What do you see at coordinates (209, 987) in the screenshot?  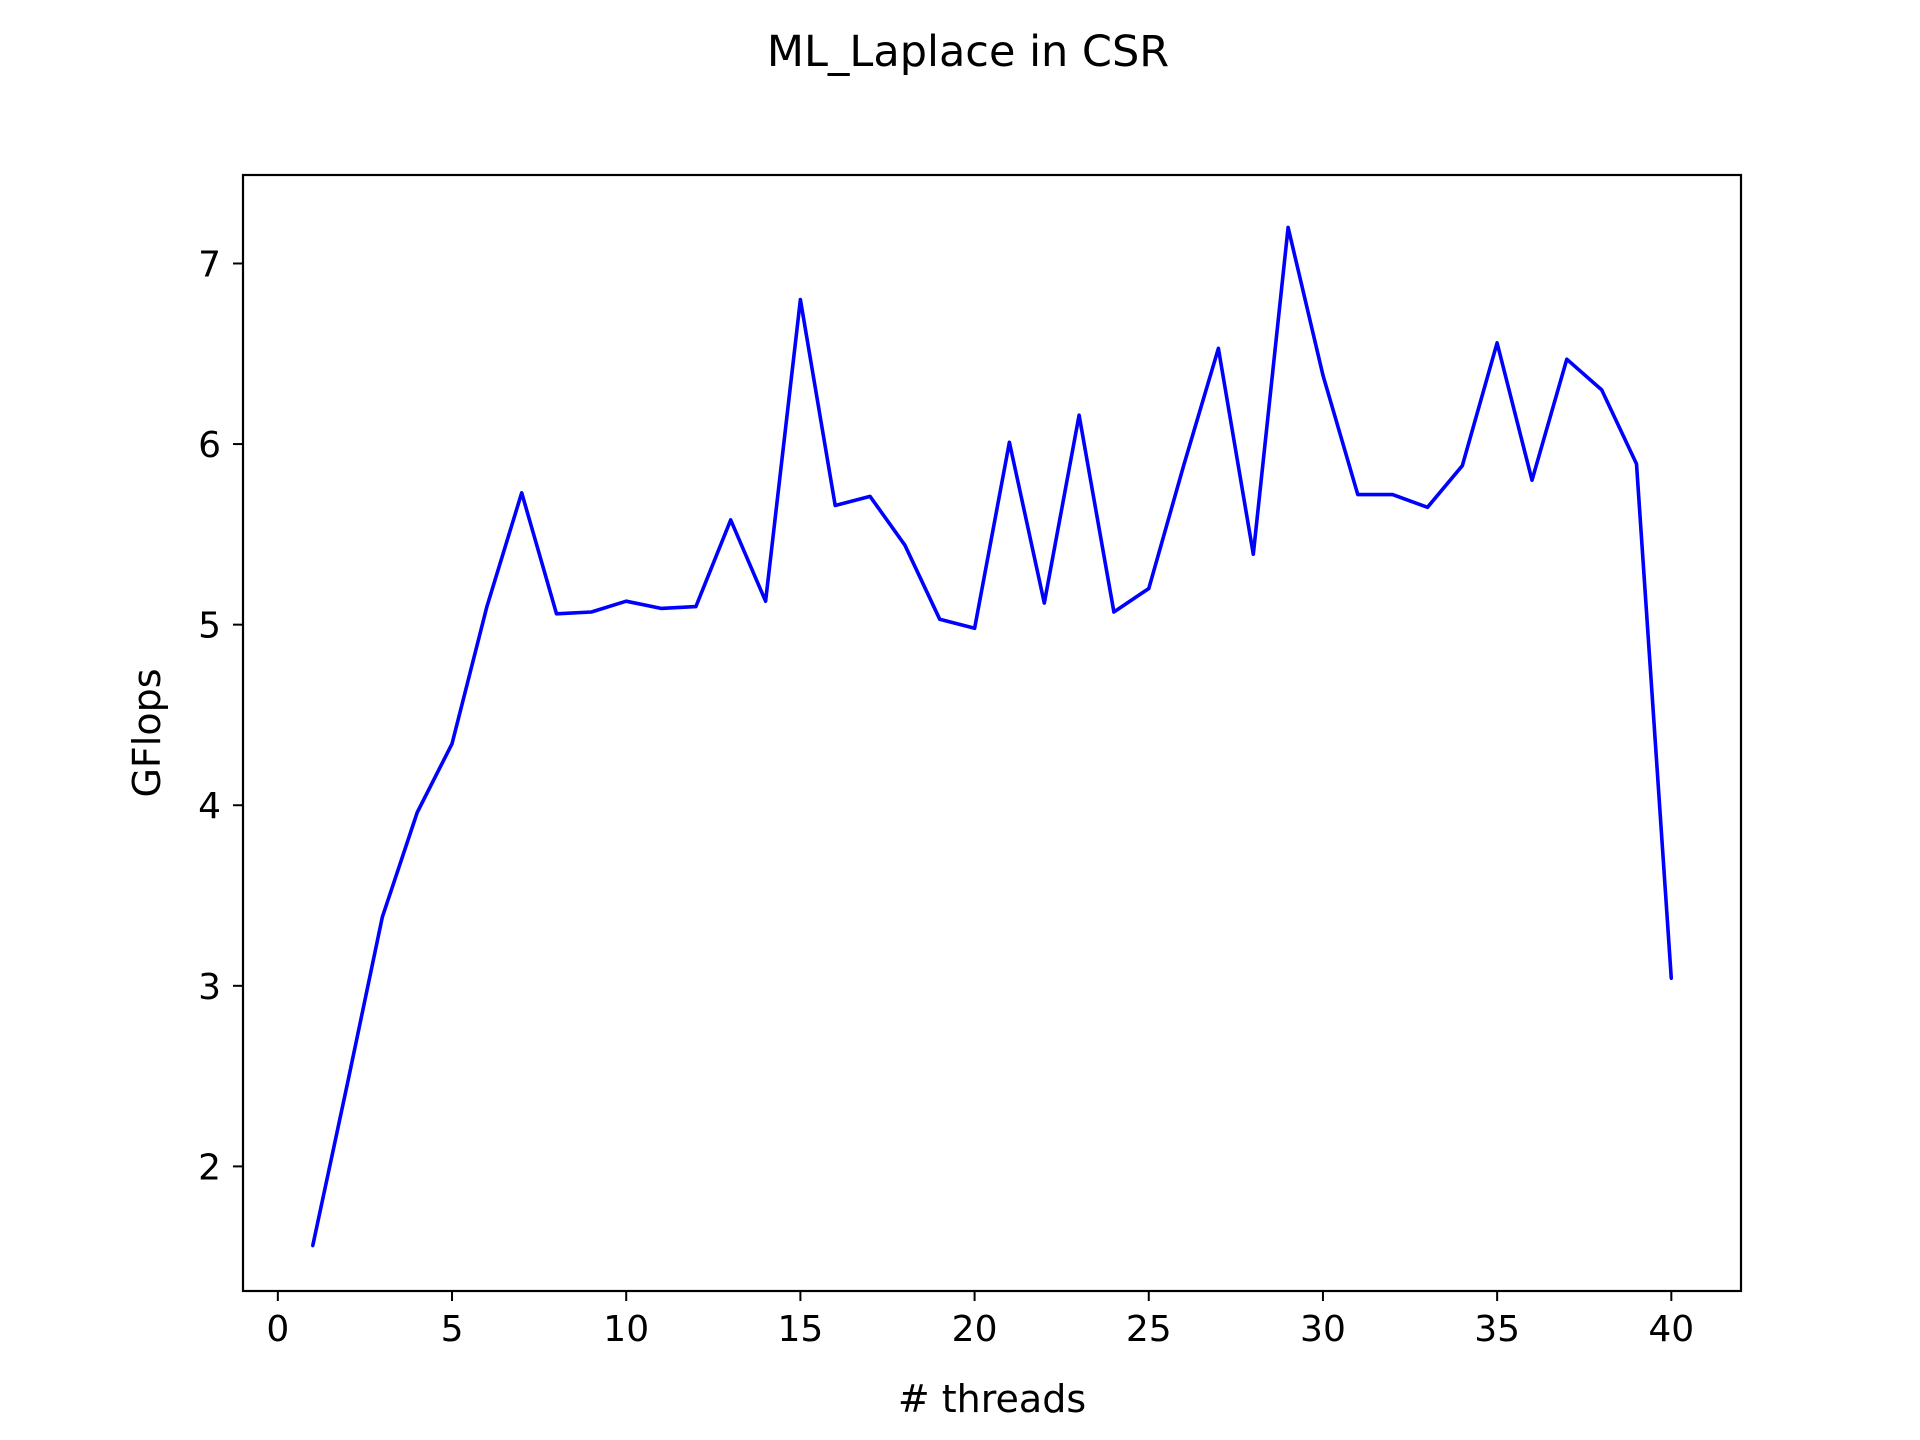 I see `y-tick-label: 3` at bounding box center [209, 987].